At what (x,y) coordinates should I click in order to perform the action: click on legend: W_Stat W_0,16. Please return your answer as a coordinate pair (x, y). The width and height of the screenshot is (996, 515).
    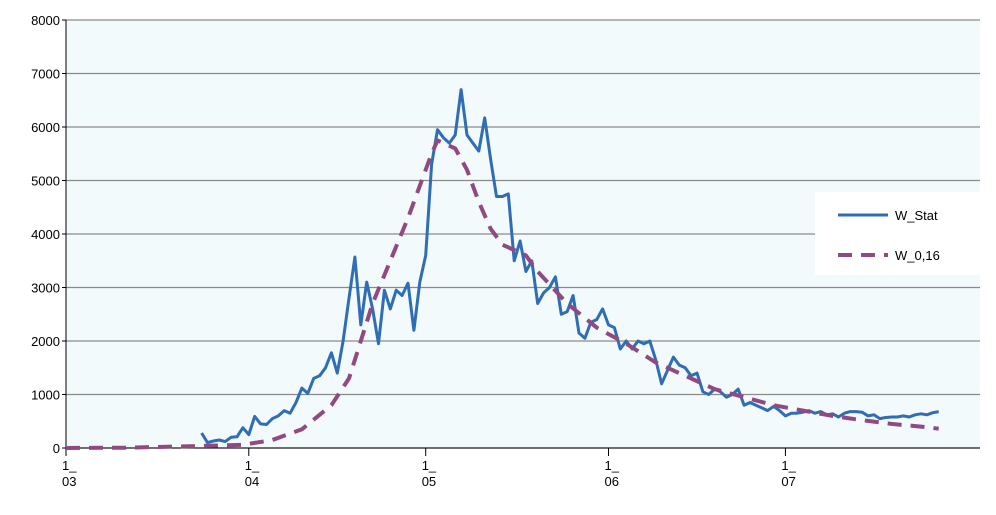
    Looking at the image, I should click on (897, 233).